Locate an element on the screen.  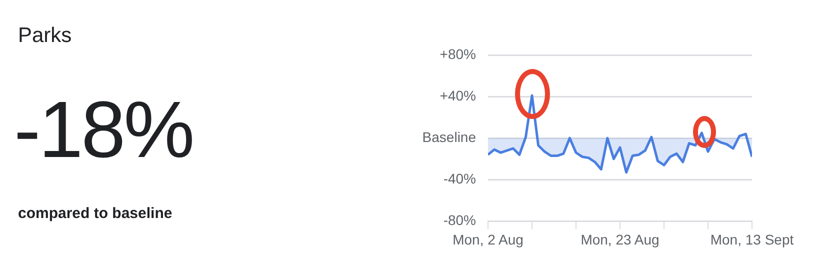
text: compared to baseline is located at coordinates (95, 213).